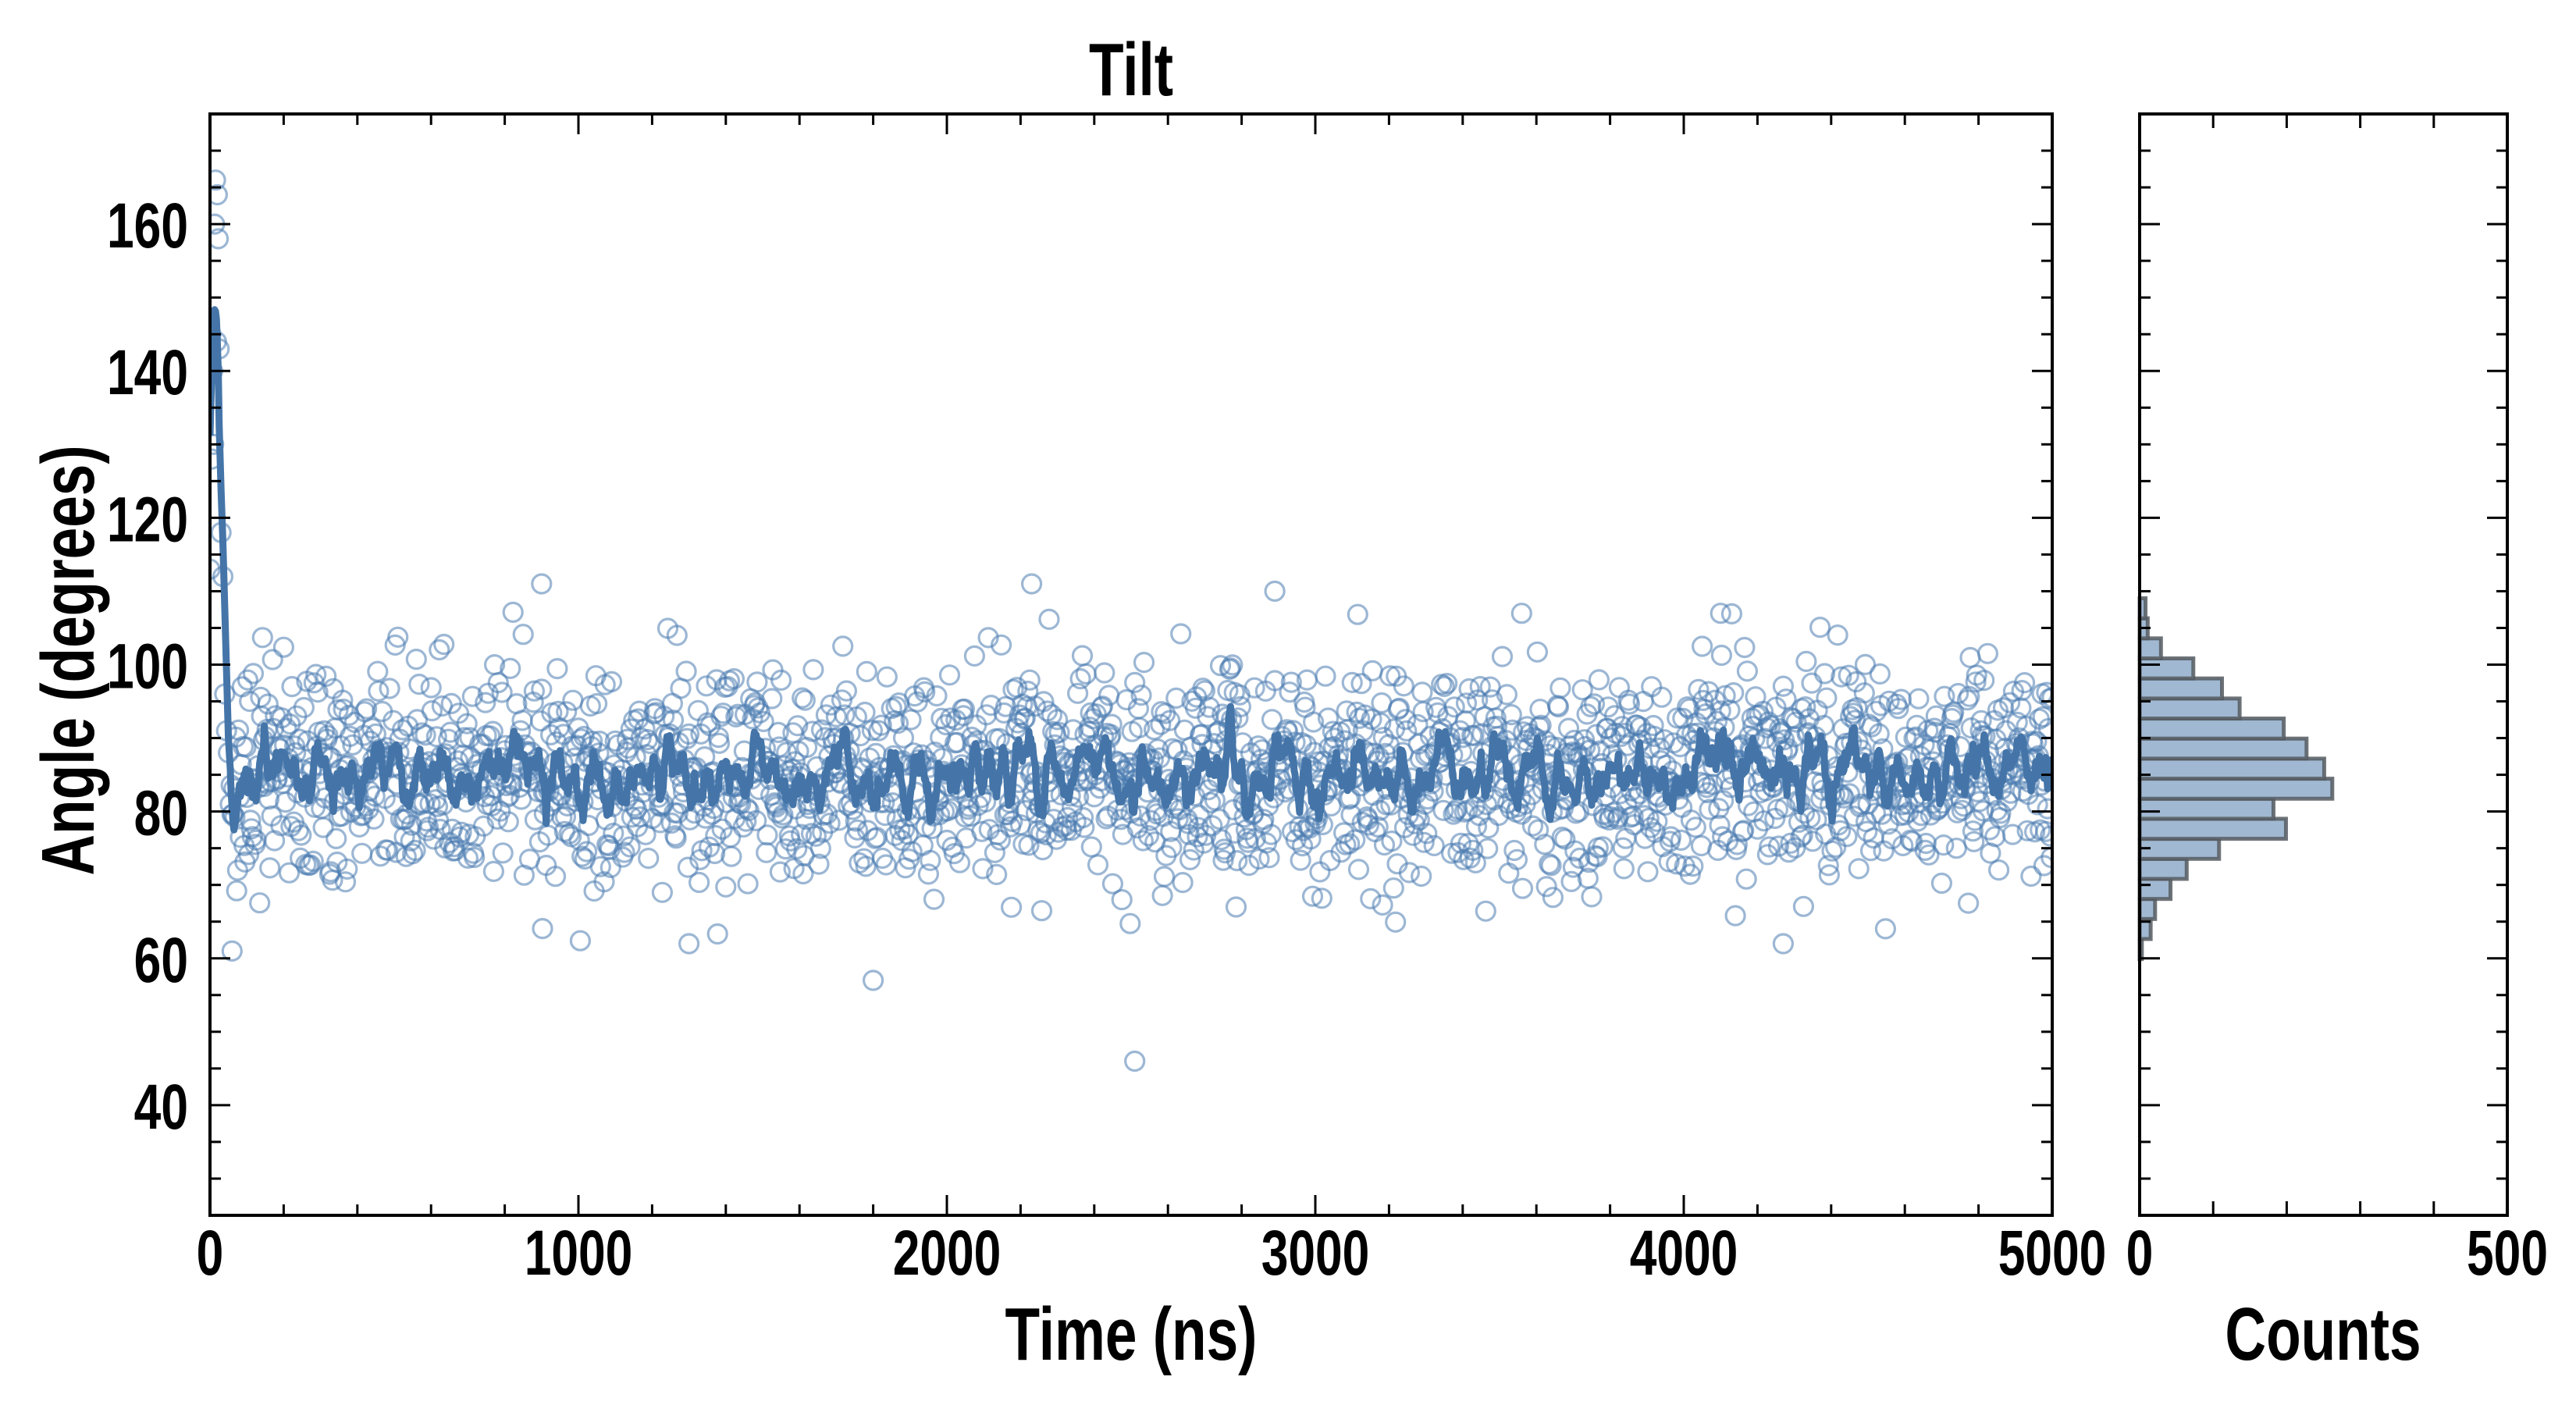  Describe the element at coordinates (2140, 1253) in the screenshot. I see `hist-x-tick-label: 0` at that location.